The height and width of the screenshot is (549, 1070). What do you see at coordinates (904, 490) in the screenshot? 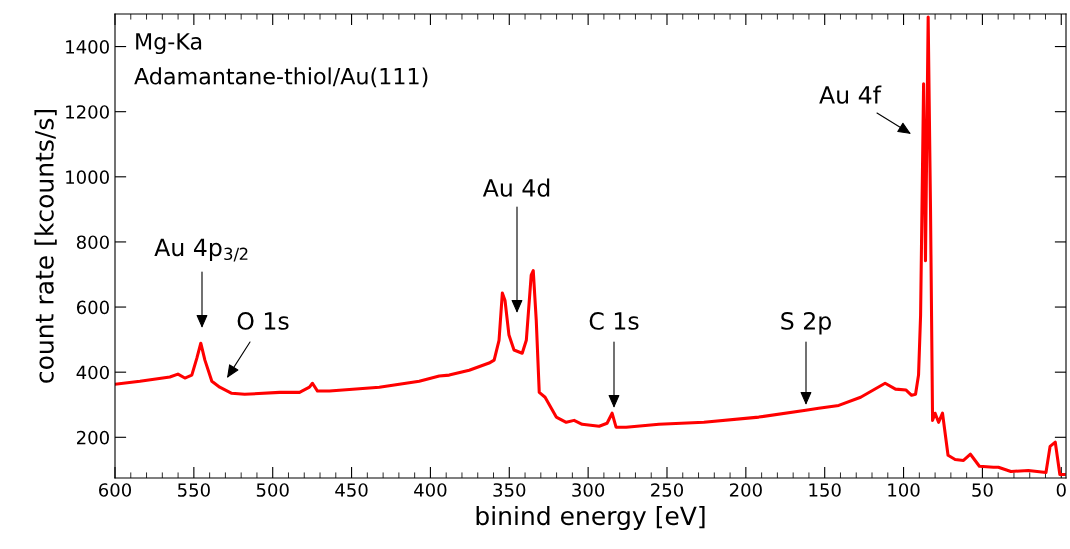
I see `x-tick-label: 100` at bounding box center [904, 490].